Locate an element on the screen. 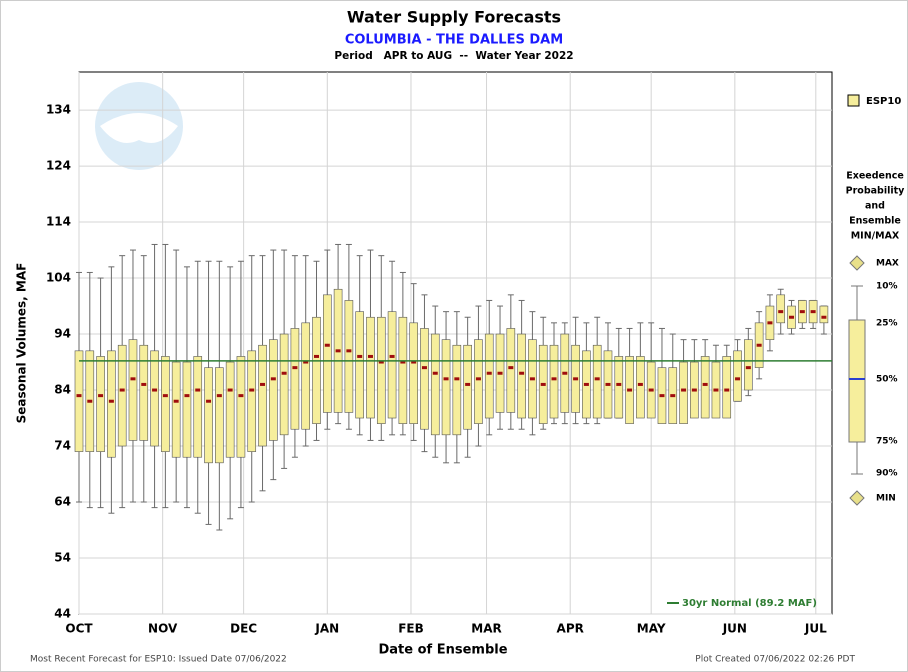 The height and width of the screenshot is (672, 908). y-tick-label: 54 is located at coordinates (62, 558).